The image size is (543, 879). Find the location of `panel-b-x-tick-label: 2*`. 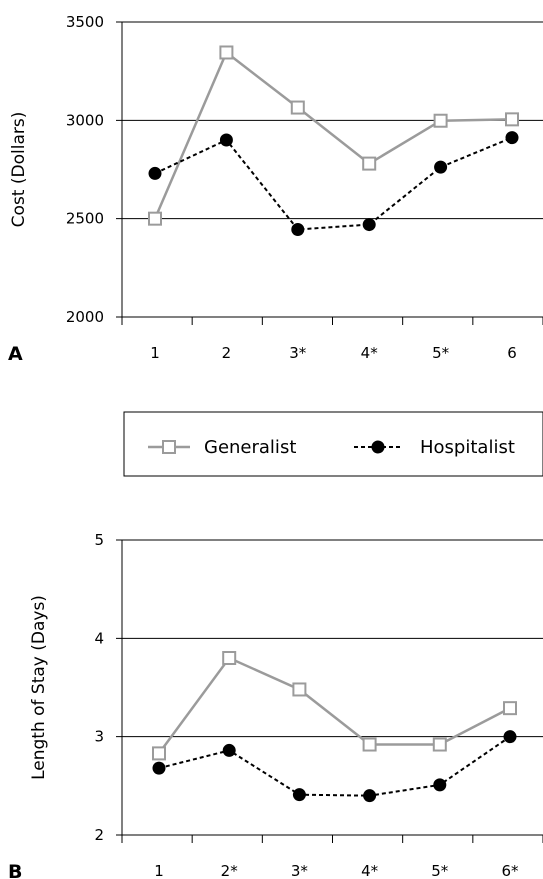

panel-b-x-tick-label: 2* is located at coordinates (230, 870).